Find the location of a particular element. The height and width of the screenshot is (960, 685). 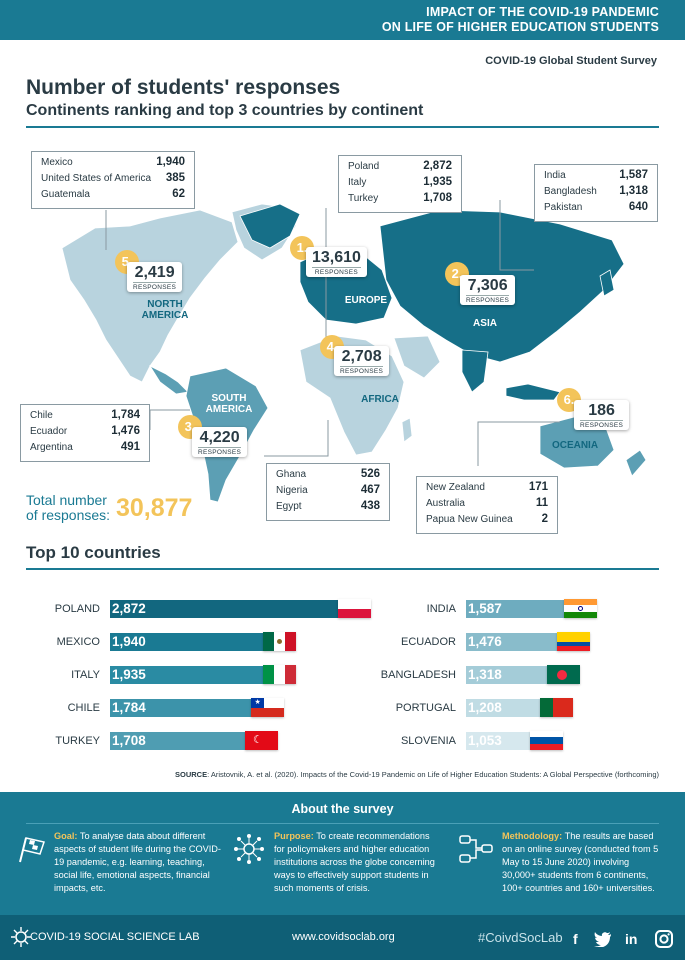

north-america-label: NORTH AMERICA is located at coordinates (165, 310).